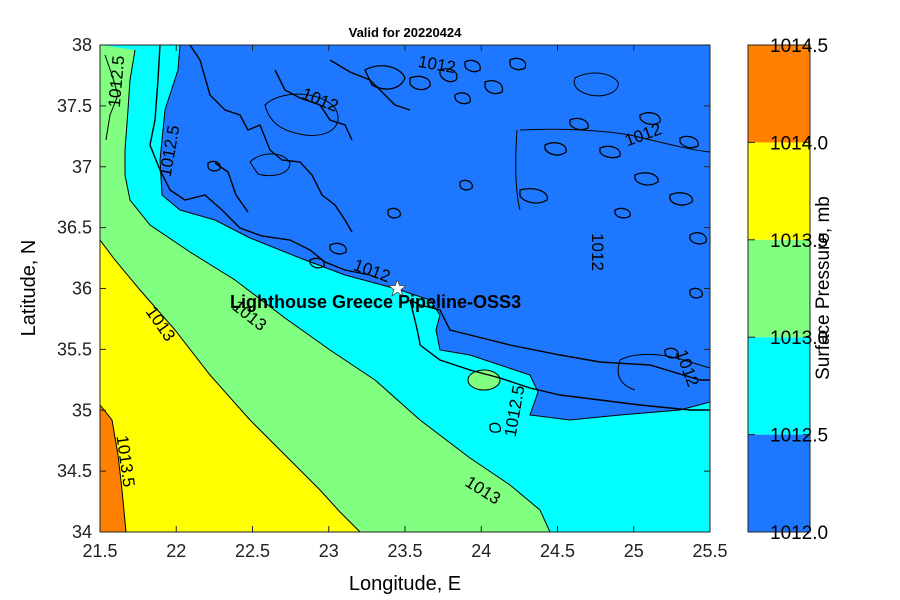 The width and height of the screenshot is (900, 600). Describe the element at coordinates (74, 349) in the screenshot. I see `y-tick-label: 35.5` at that location.